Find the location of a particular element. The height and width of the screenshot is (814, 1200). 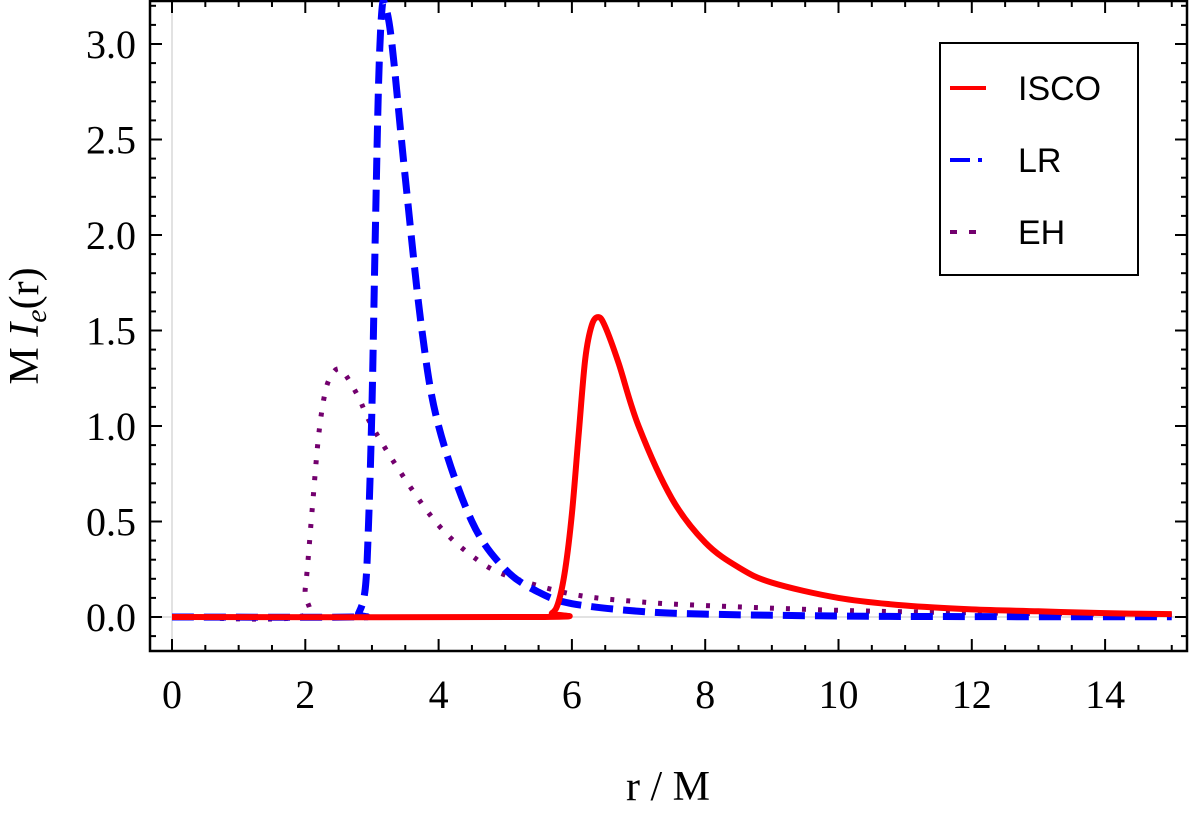

y-tick-label: 1.5 is located at coordinates (111, 331).